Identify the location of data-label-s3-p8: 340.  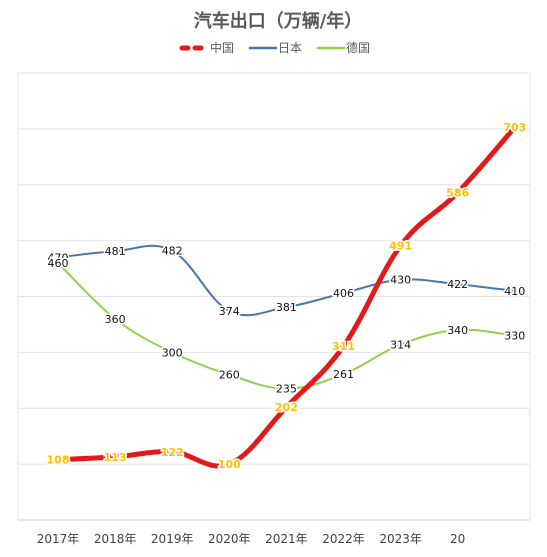
(457, 330).